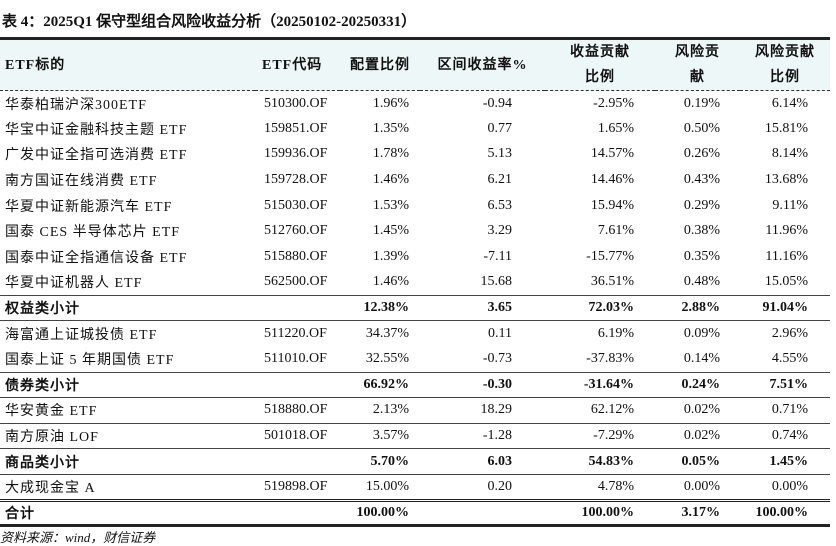 Image resolution: width=836 pixels, height=546 pixels. I want to click on cell-weight: 12.38%, so click(380, 307).